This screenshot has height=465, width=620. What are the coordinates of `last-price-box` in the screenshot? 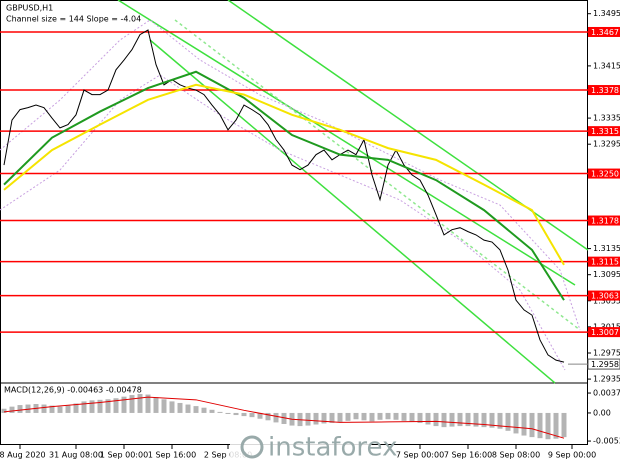 It's located at (603, 364).